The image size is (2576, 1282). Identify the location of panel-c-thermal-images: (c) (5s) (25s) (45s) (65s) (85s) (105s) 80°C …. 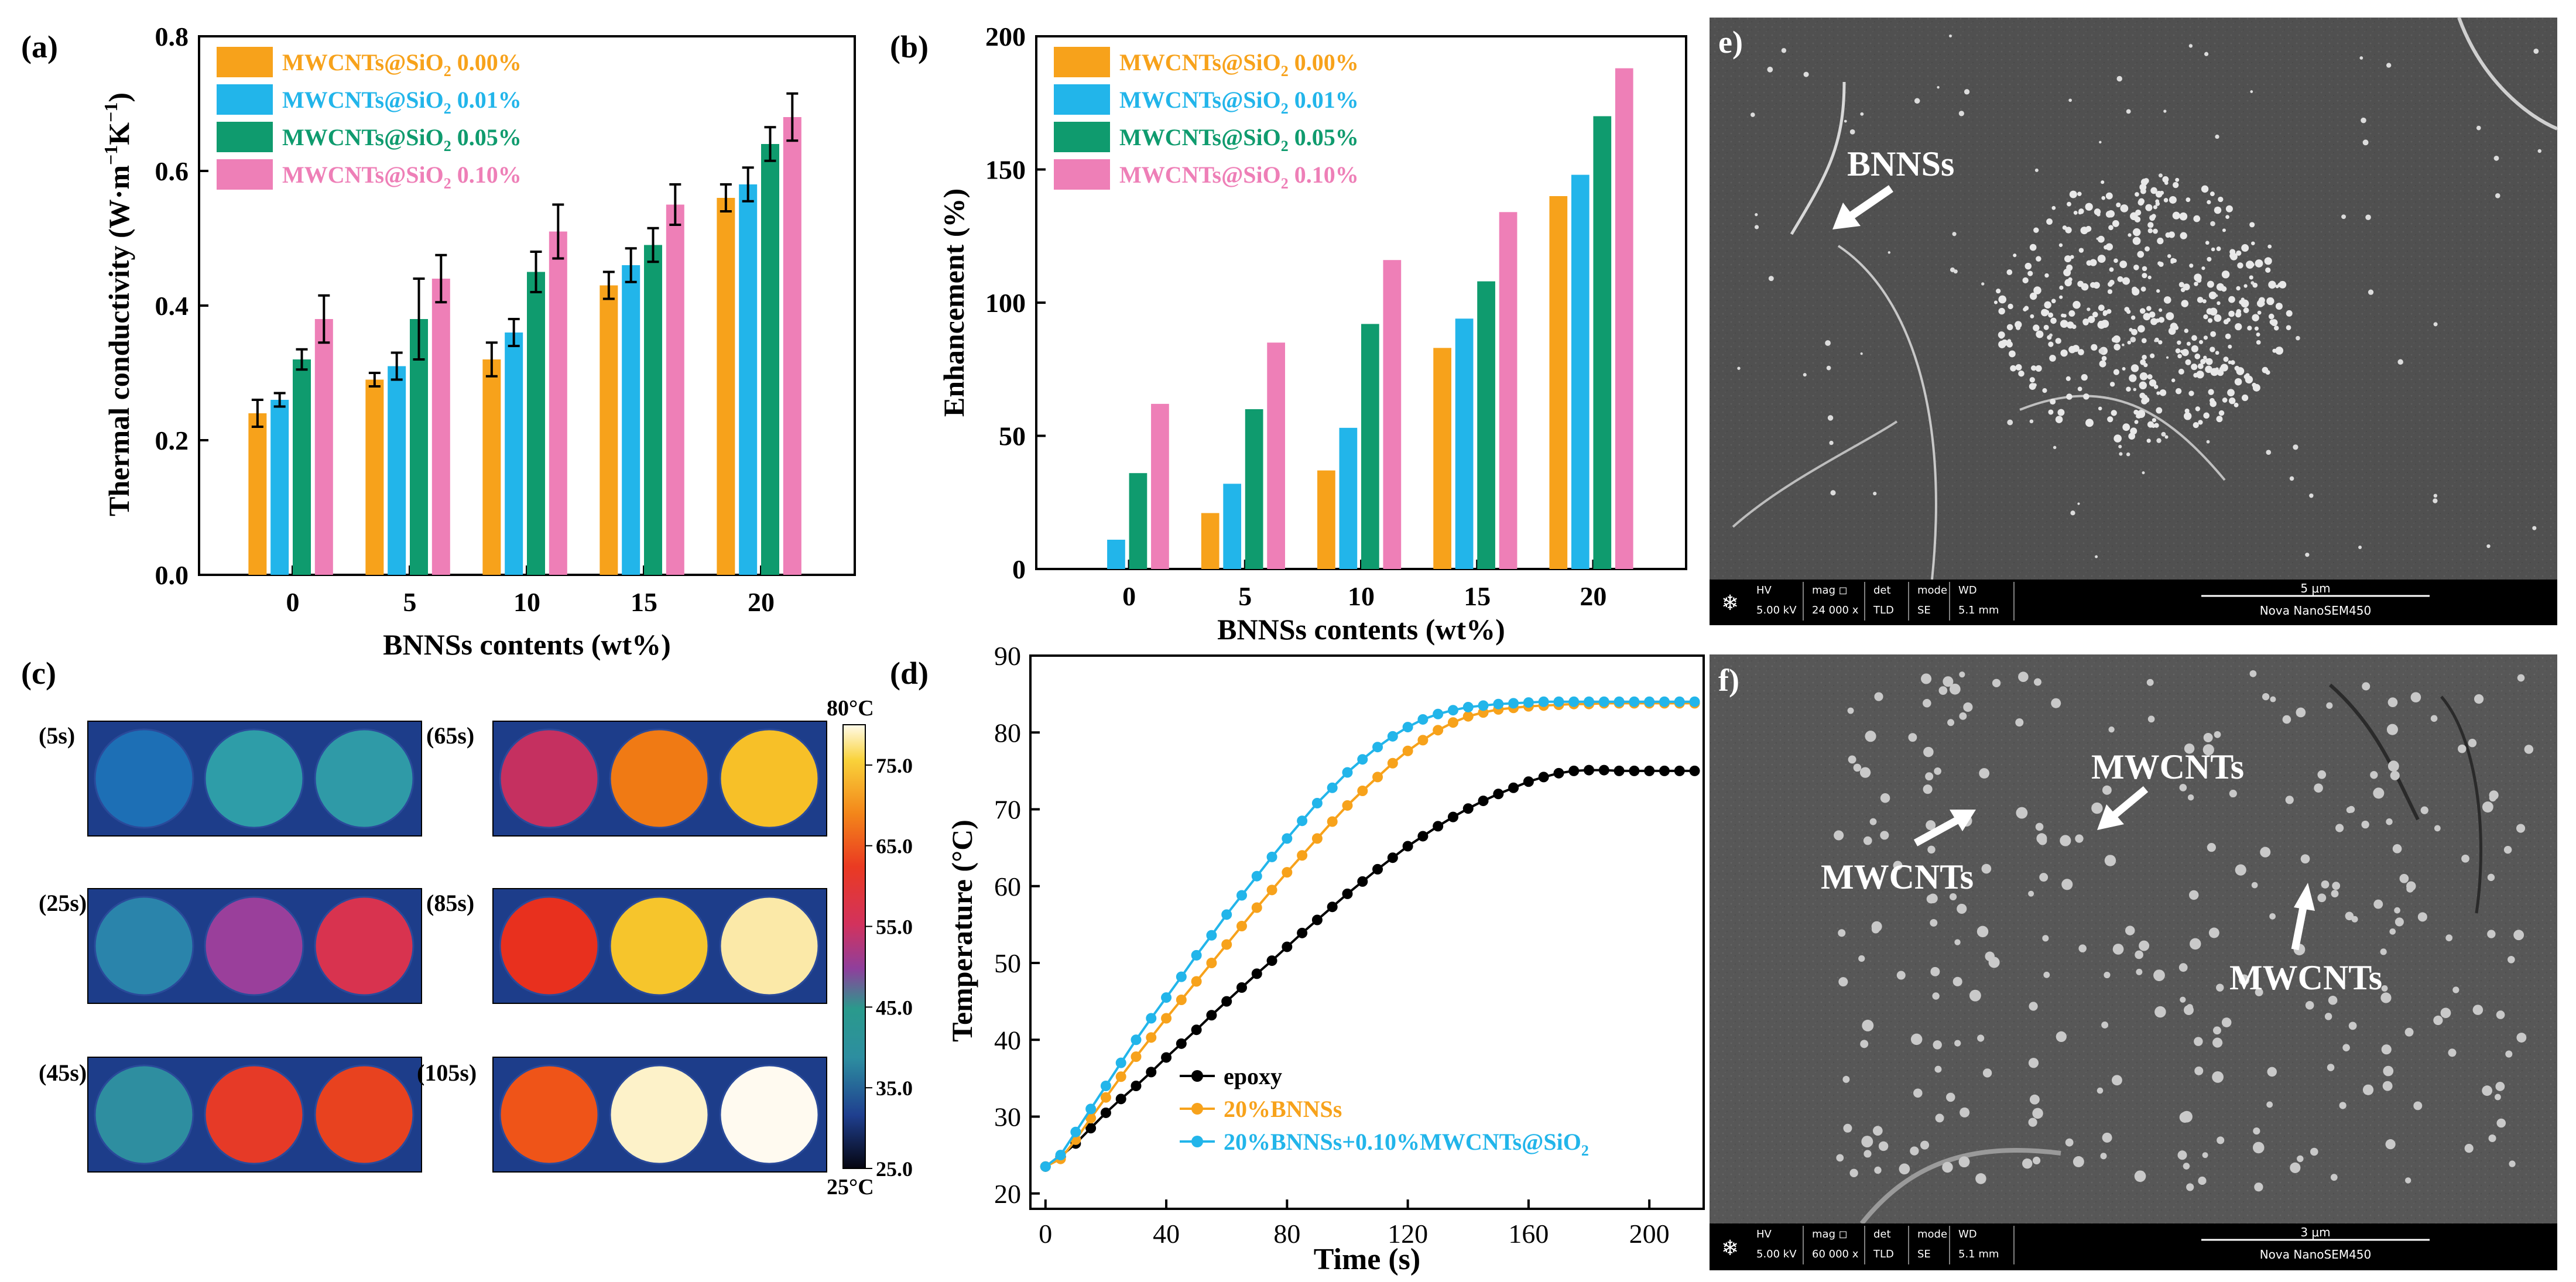
(467, 927).